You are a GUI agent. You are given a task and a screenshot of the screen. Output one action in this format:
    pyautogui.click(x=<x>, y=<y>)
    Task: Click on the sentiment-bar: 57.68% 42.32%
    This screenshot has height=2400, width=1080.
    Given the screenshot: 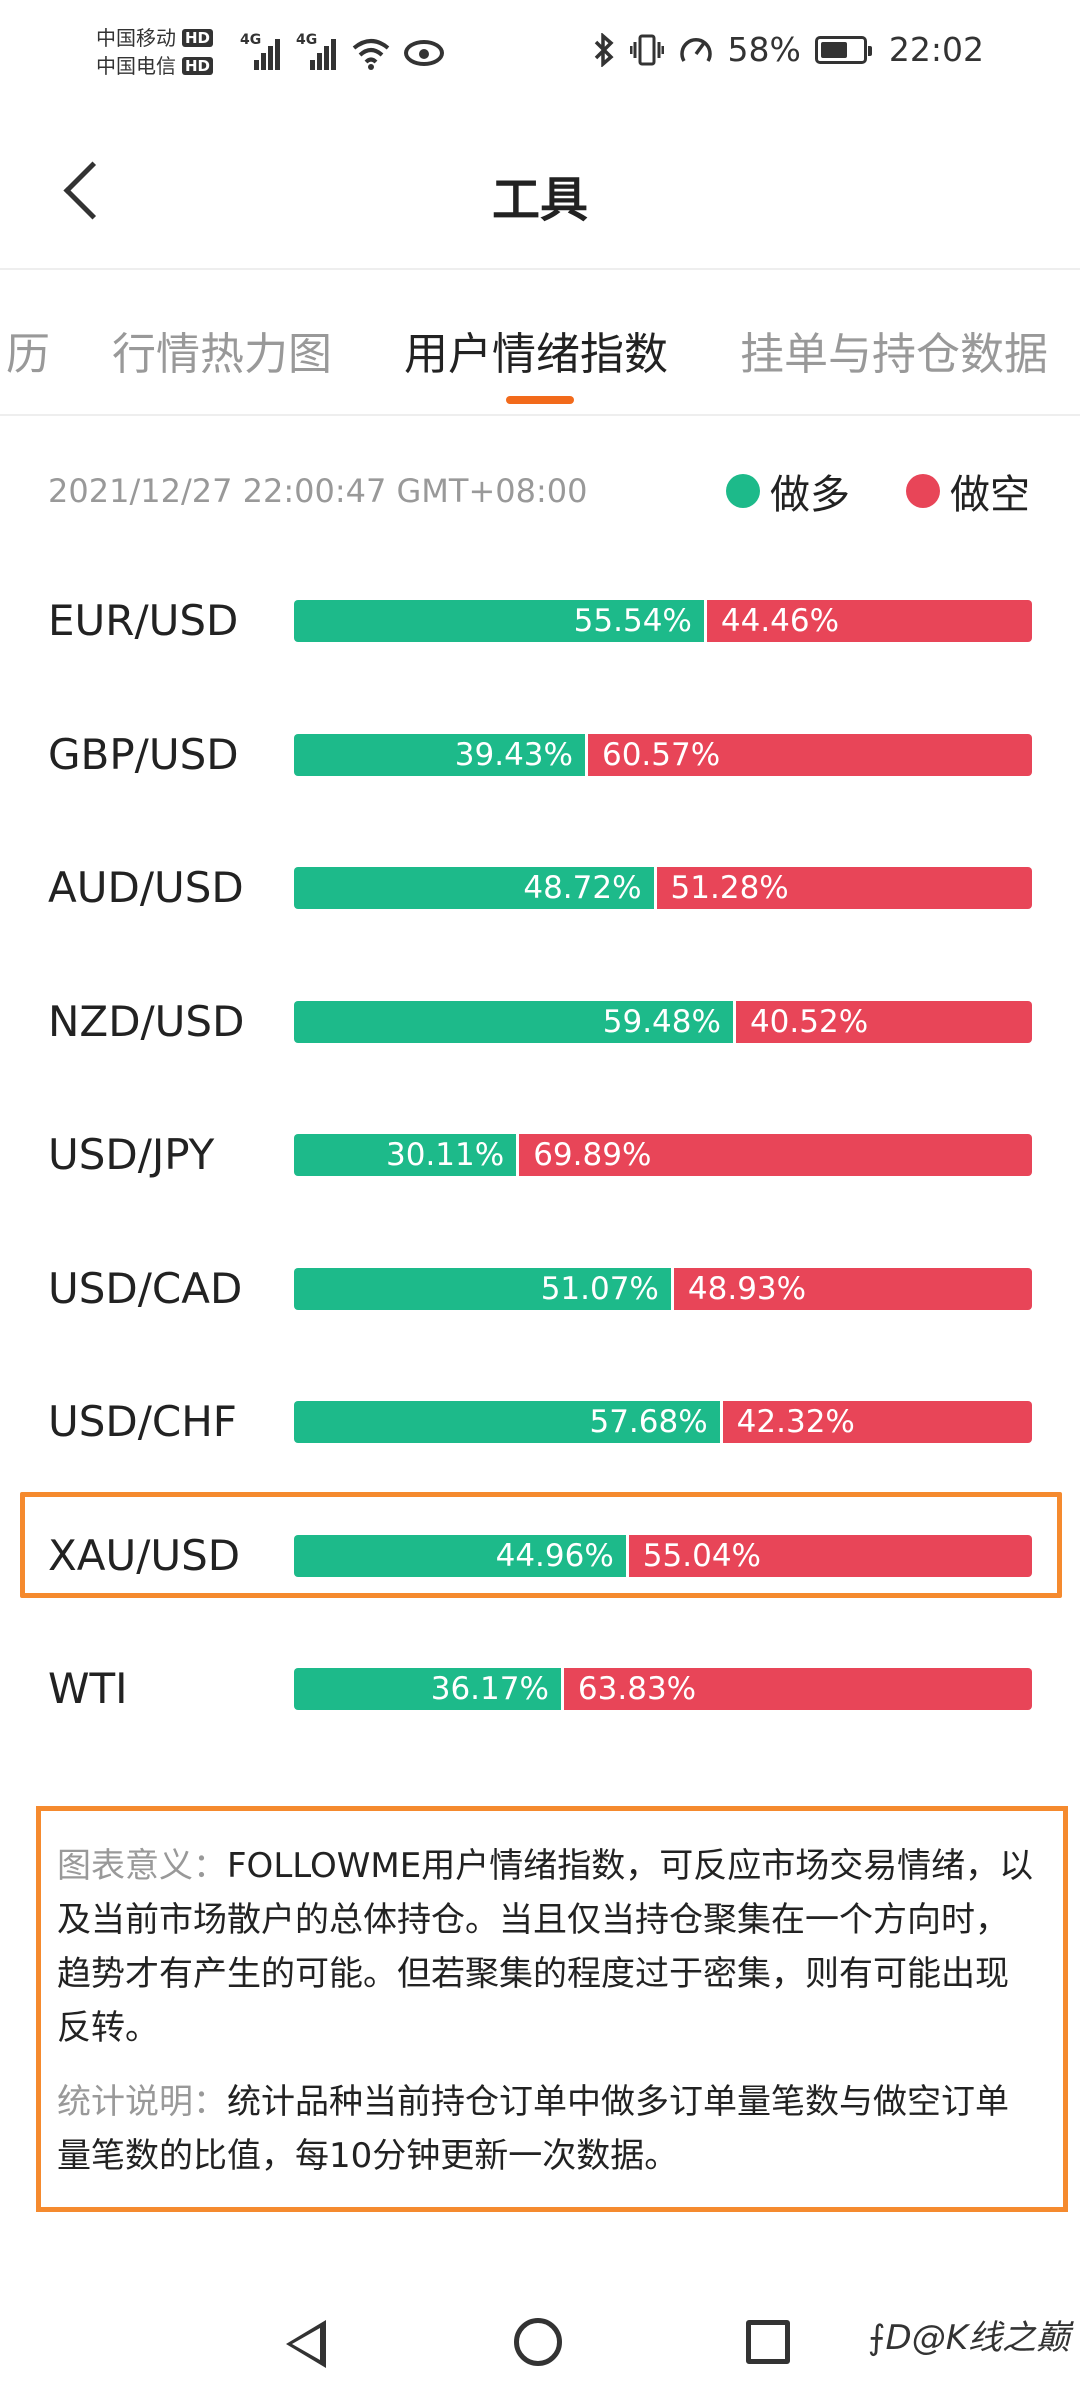 What is the action you would take?
    pyautogui.click(x=663, y=1422)
    